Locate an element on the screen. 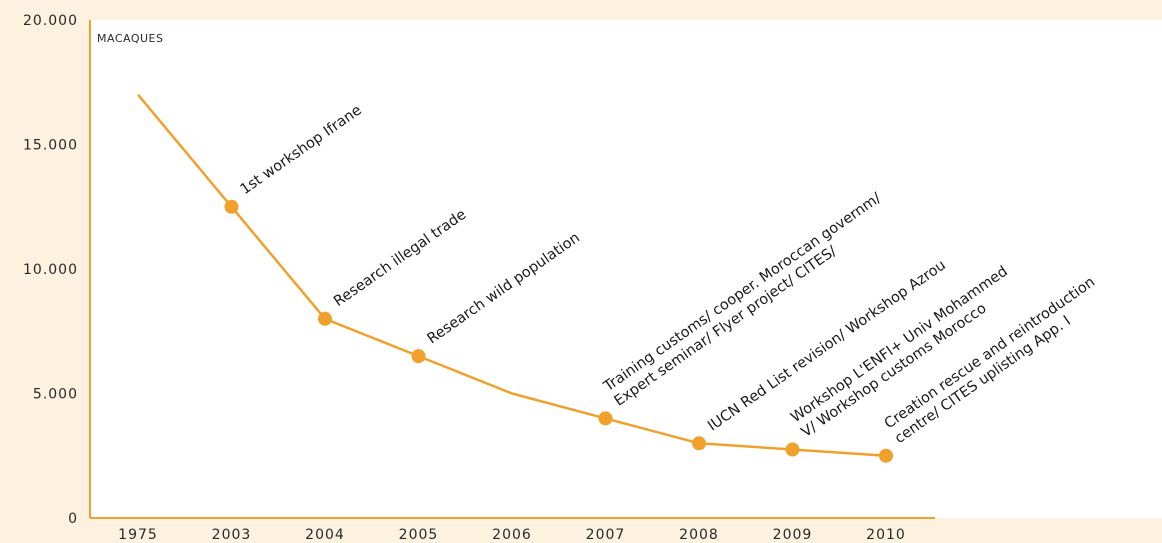 The width and height of the screenshot is (1162, 543). y-tick-label: 20.000 is located at coordinates (50, 21).